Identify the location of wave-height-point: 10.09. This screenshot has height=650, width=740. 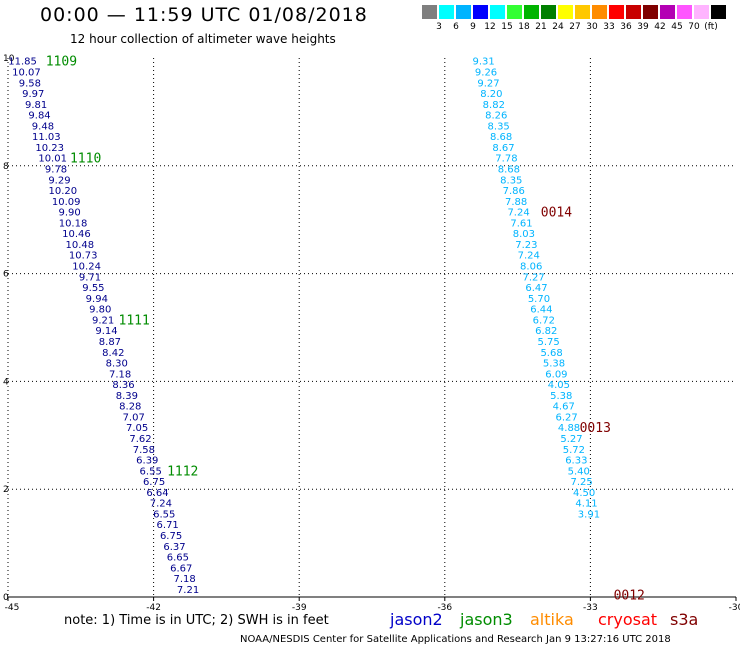
(66, 202).